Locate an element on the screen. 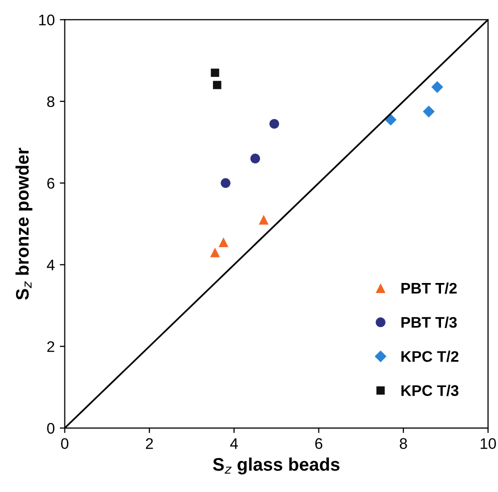 The height and width of the screenshot is (492, 498). y-tick-label: 2 is located at coordinates (50, 346).